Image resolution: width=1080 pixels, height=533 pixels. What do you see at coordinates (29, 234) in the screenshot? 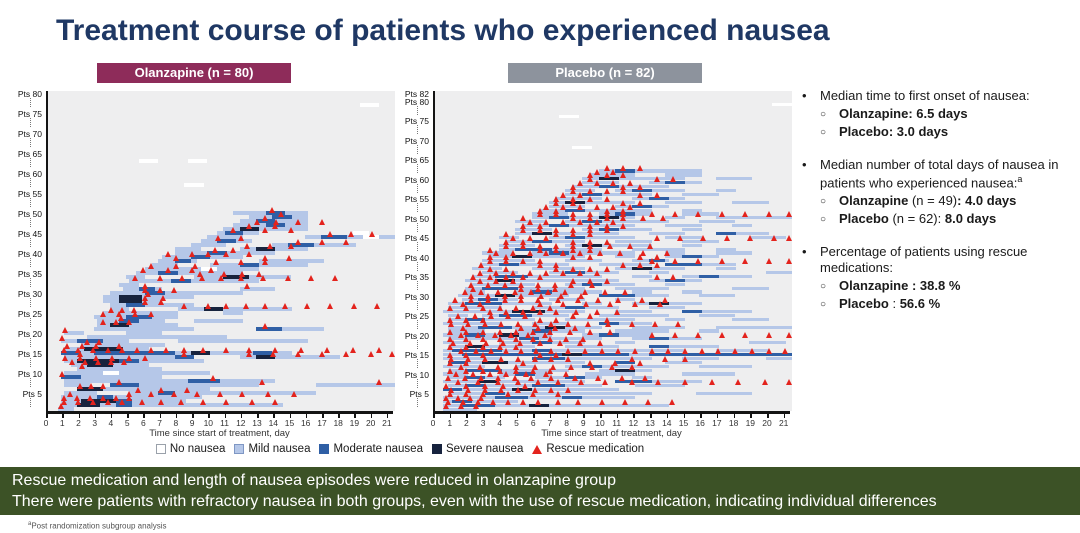
I see `y-tick-label: Pts 45` at bounding box center [29, 234].